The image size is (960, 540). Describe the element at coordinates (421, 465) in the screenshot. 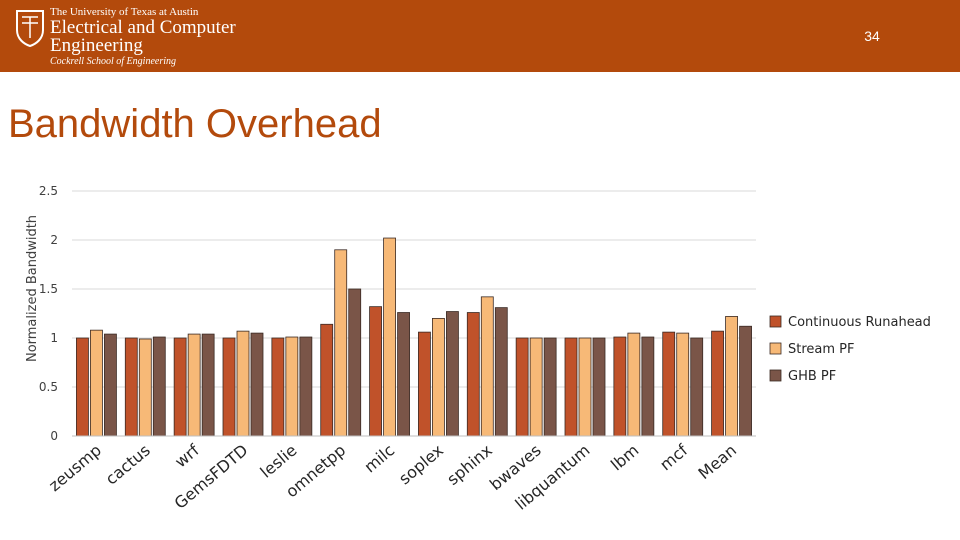

I see `category-label: soplex` at that location.